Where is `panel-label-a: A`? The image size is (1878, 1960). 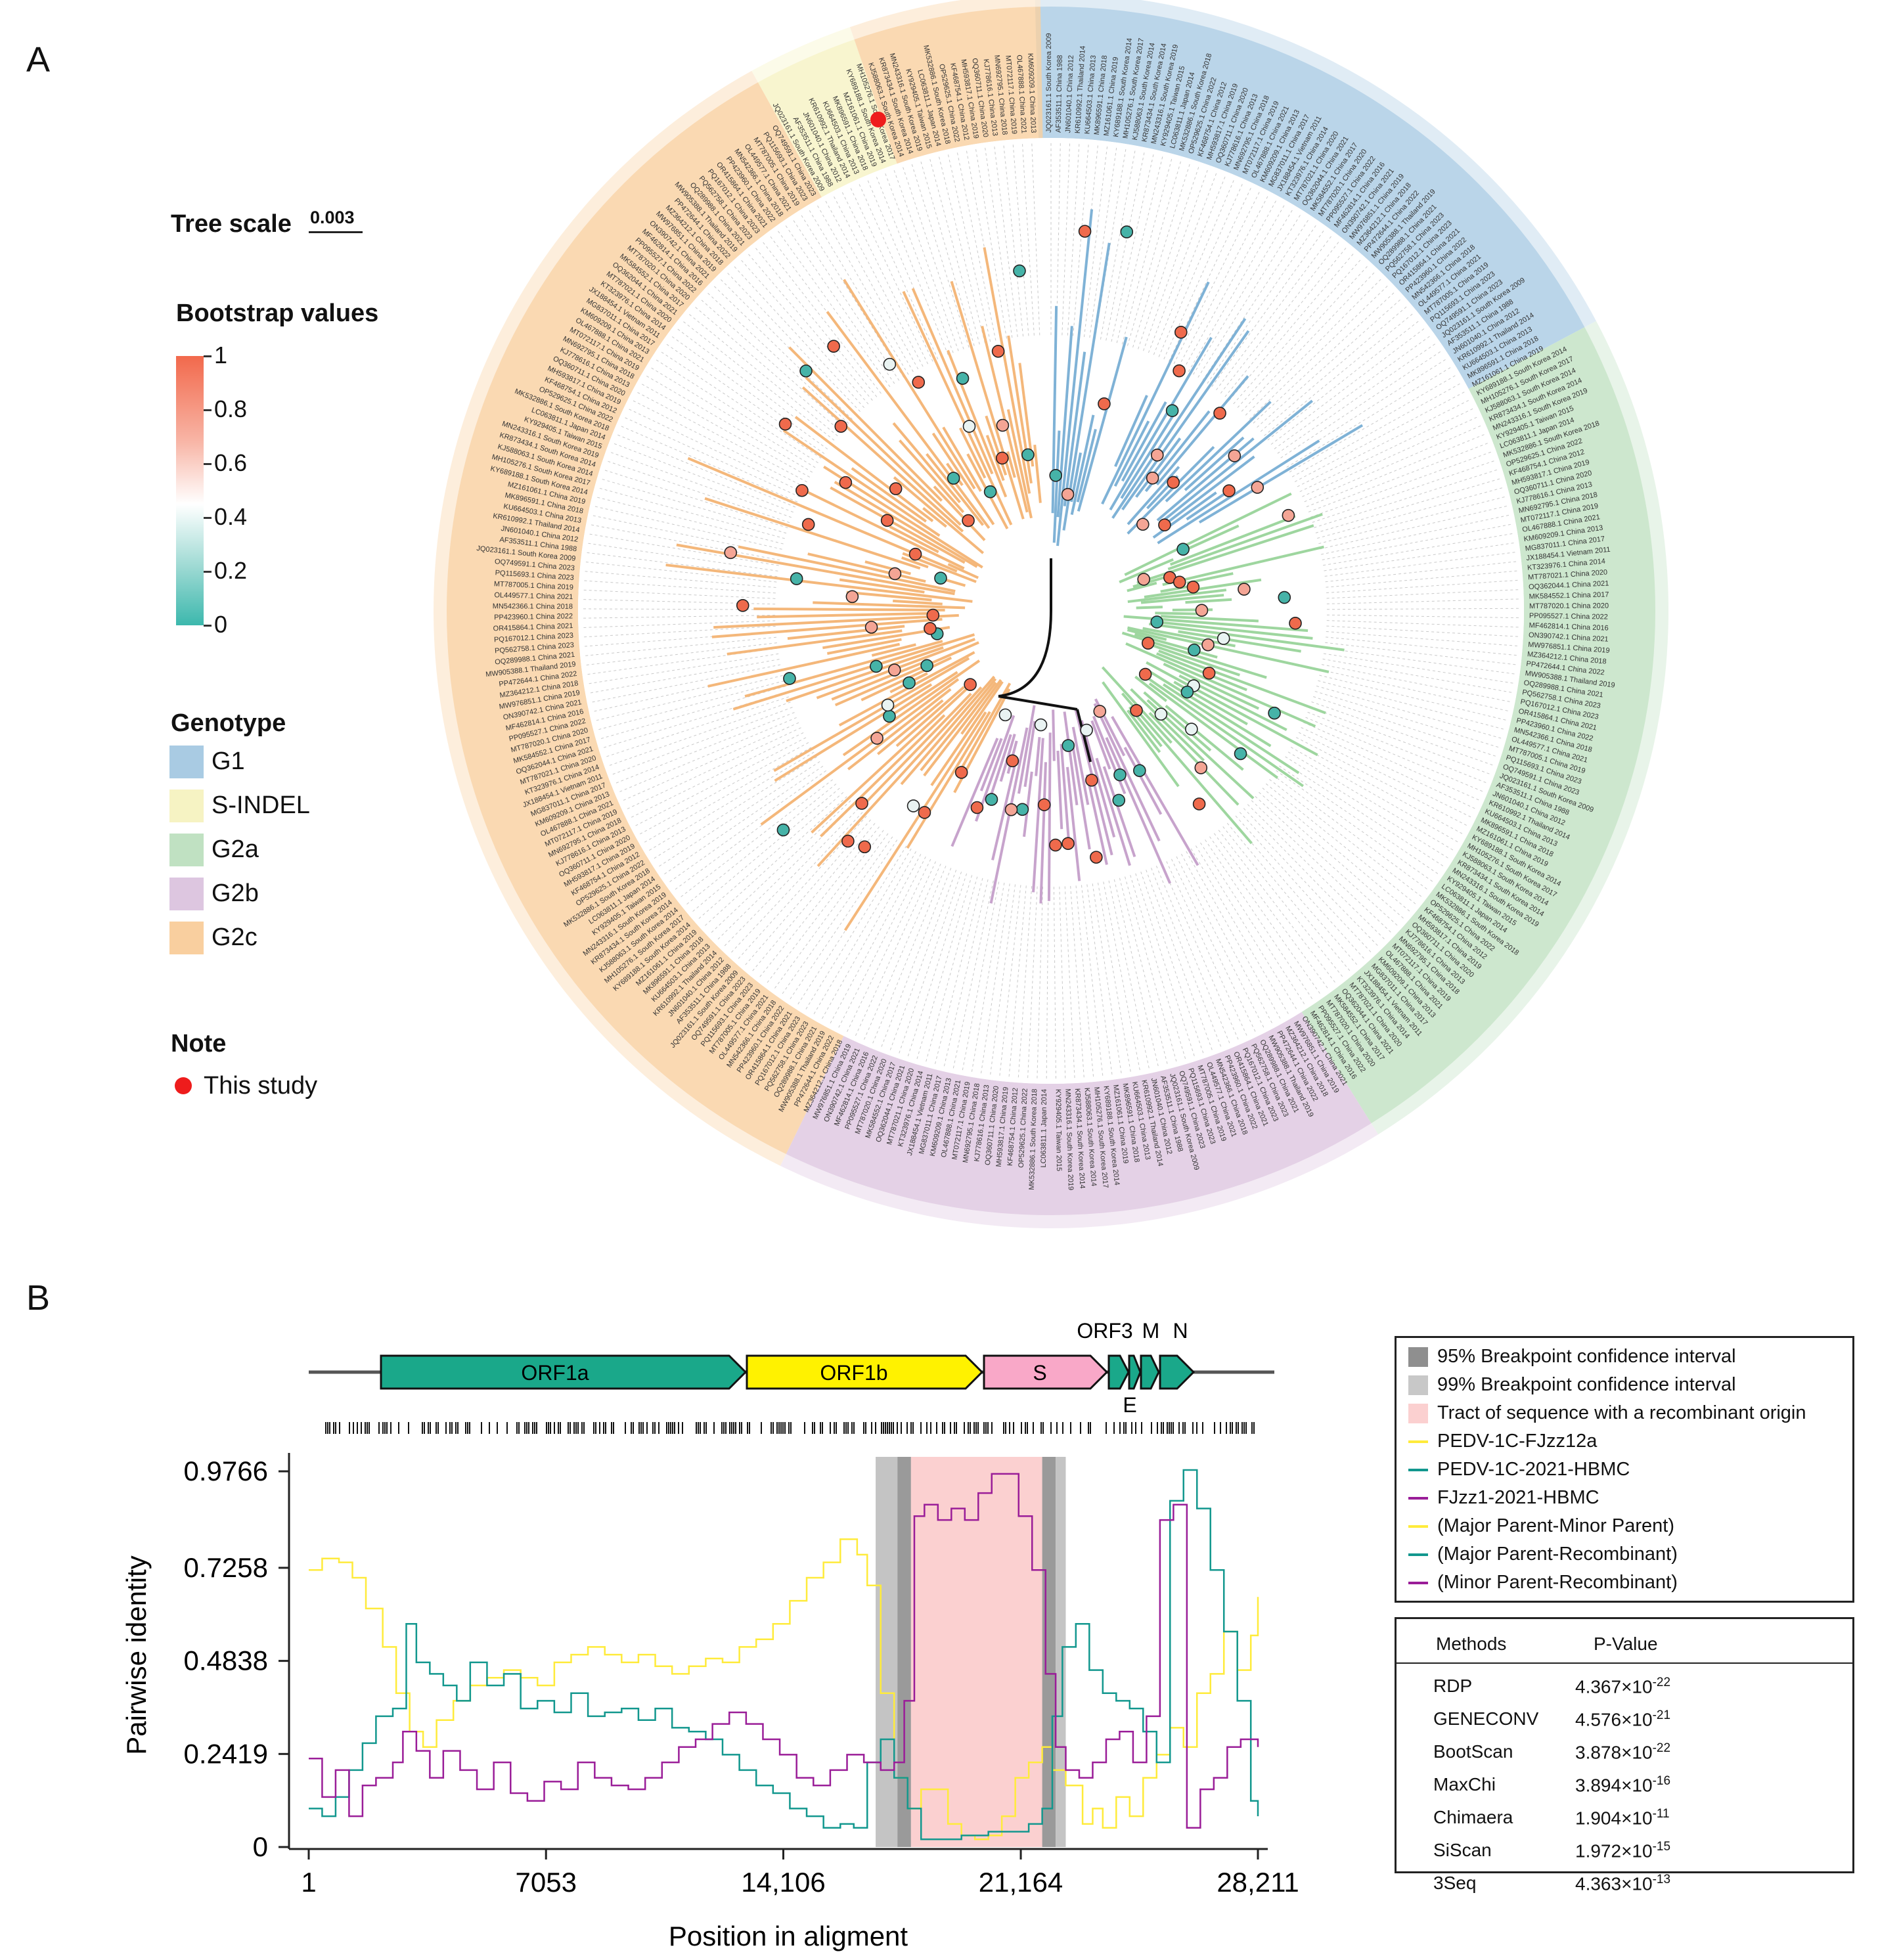 panel-label-a: A is located at coordinates (38, 59).